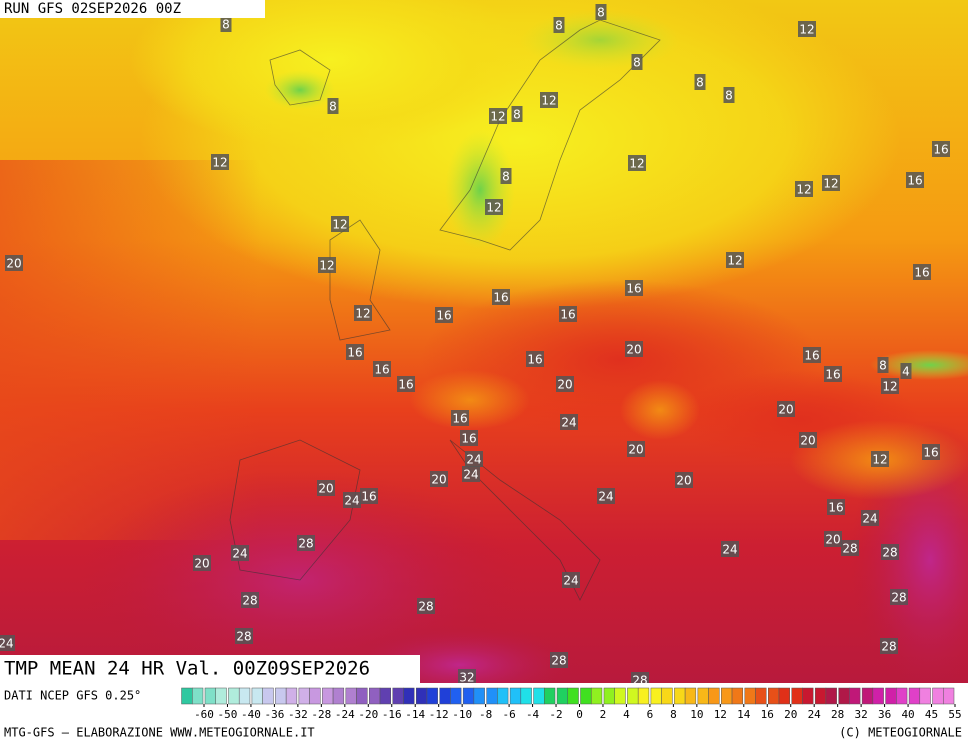 The height and width of the screenshot is (749, 968). What do you see at coordinates (298, 714) in the screenshot?
I see `legend-tick-label: -32` at bounding box center [298, 714].